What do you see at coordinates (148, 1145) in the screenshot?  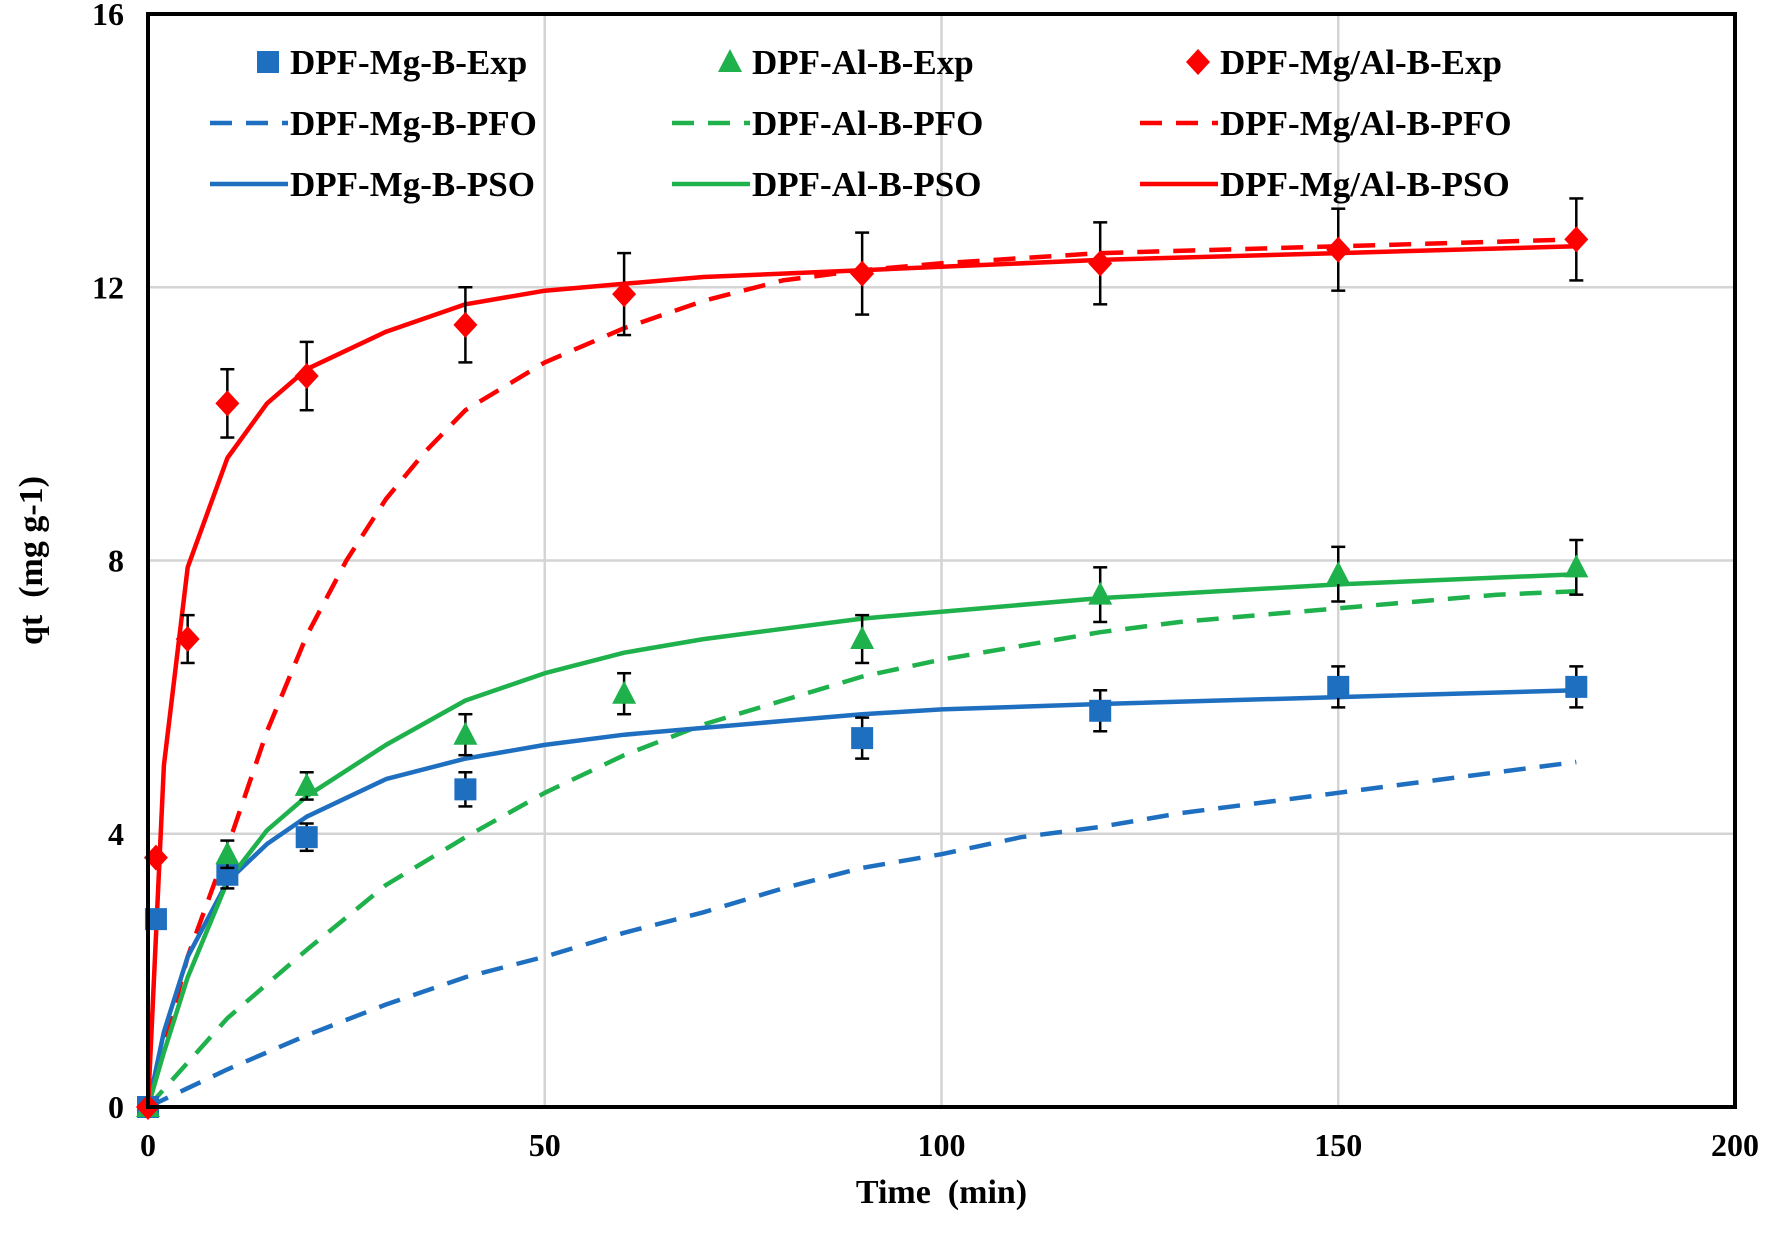 I see `x-tick-label: 0` at bounding box center [148, 1145].